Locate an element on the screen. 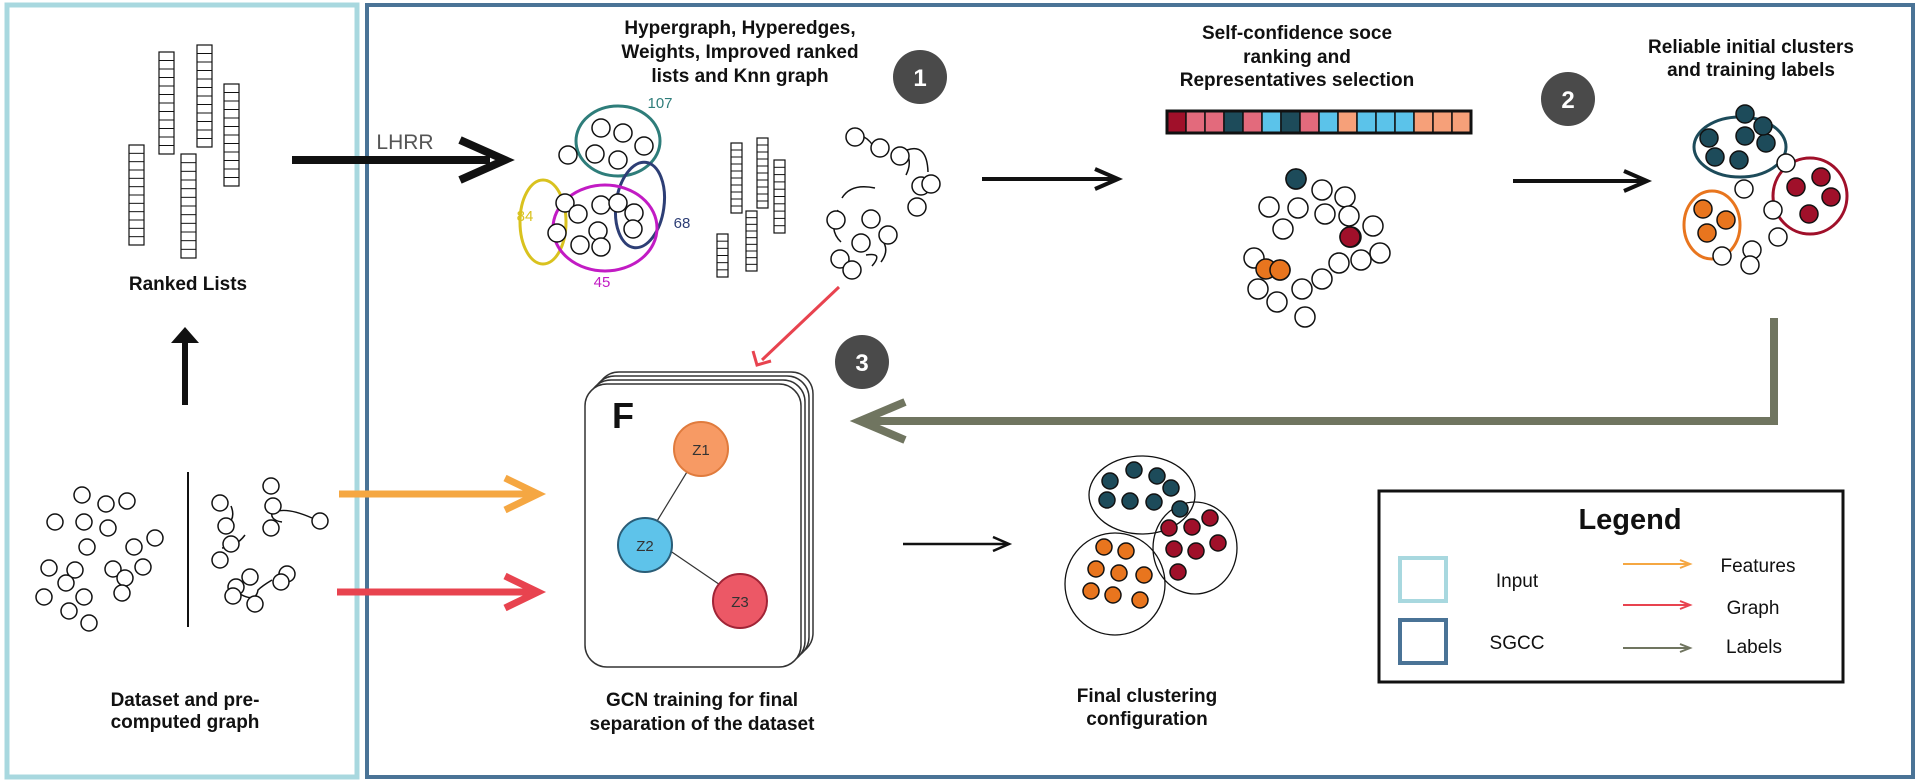 The height and width of the screenshot is (783, 1920). arrow-to-selfconfidence is located at coordinates (1053, 179).